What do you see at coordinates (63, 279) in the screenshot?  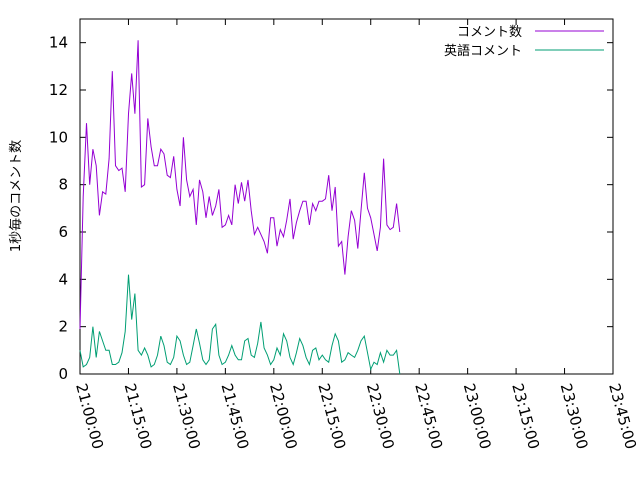 I see `y-tick-label: 4` at bounding box center [63, 279].